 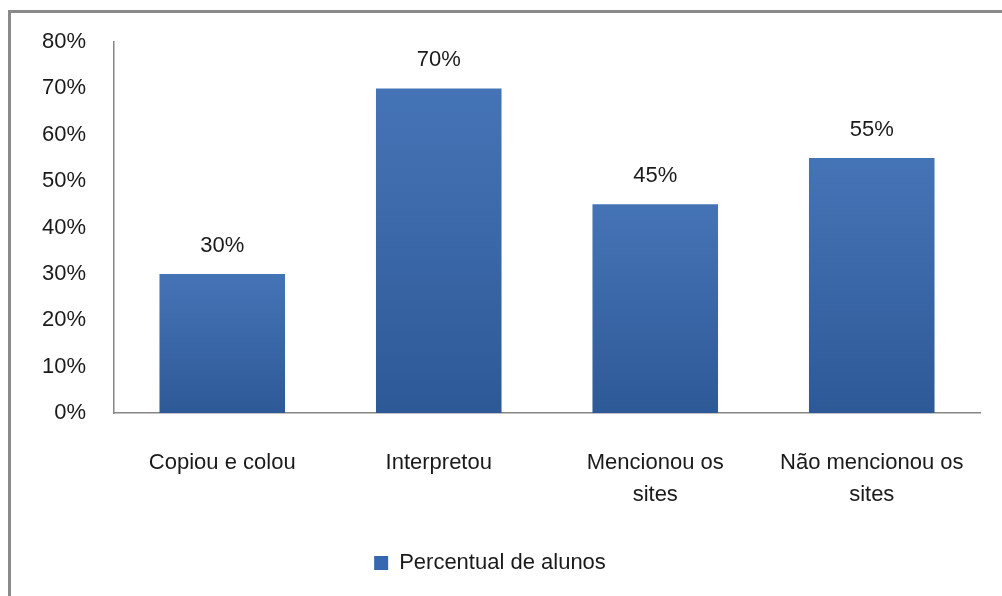 I want to click on x-tick-label: Interpretou, so click(x=438, y=462).